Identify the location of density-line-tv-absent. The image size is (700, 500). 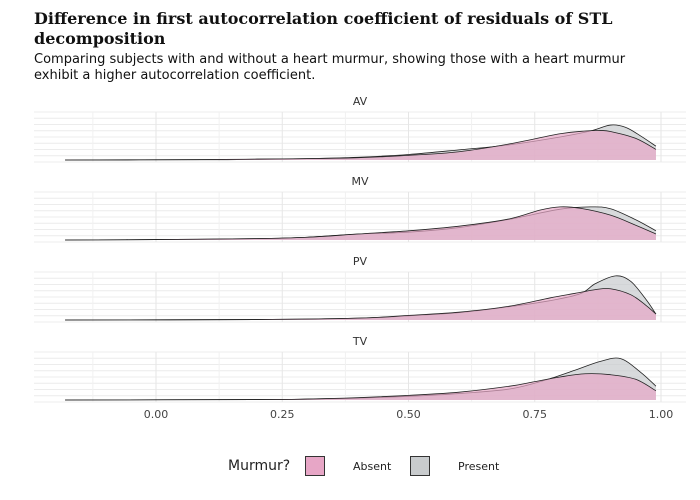
(361, 387).